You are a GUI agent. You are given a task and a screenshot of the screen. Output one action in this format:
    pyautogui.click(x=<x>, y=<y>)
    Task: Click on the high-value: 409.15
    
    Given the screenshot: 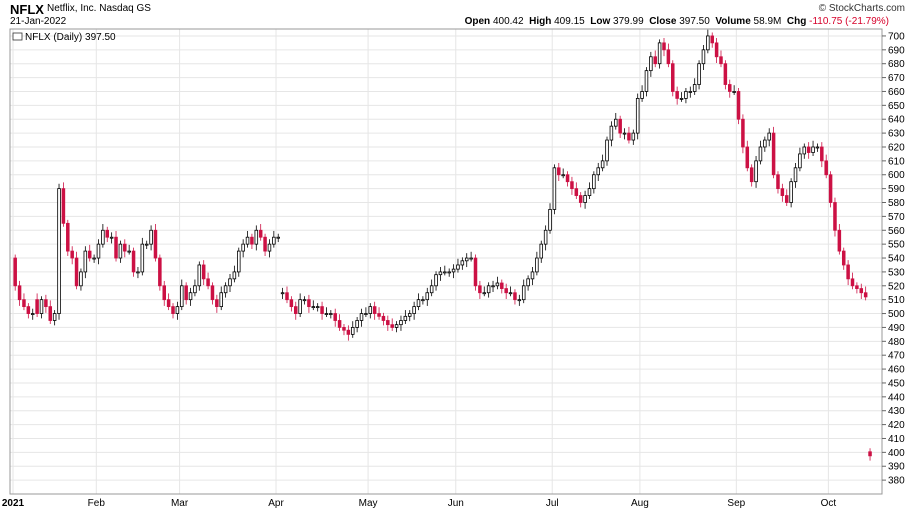 What is the action you would take?
    pyautogui.click(x=569, y=21)
    